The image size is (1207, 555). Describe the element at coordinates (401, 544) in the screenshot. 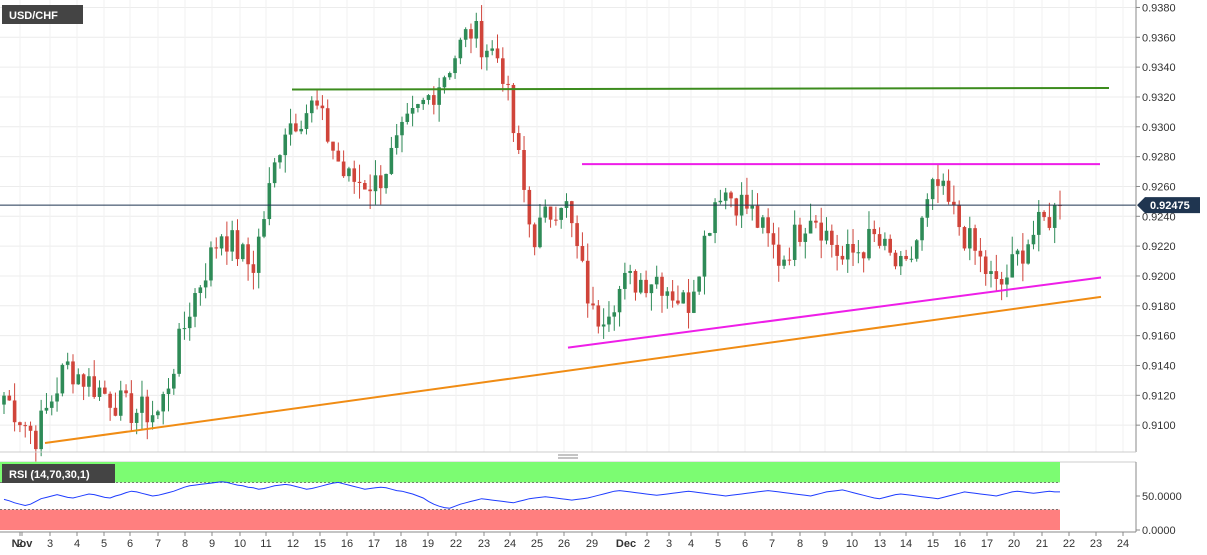

I see `x-tick-label: 18` at that location.